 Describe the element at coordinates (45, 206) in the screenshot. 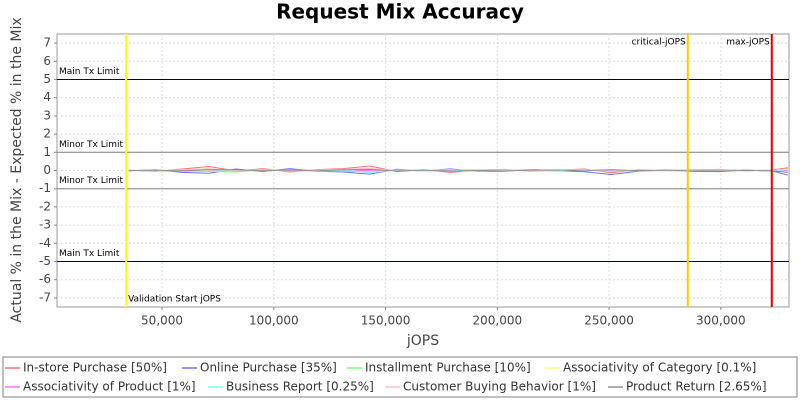

I see `y-tick-label: -2` at that location.